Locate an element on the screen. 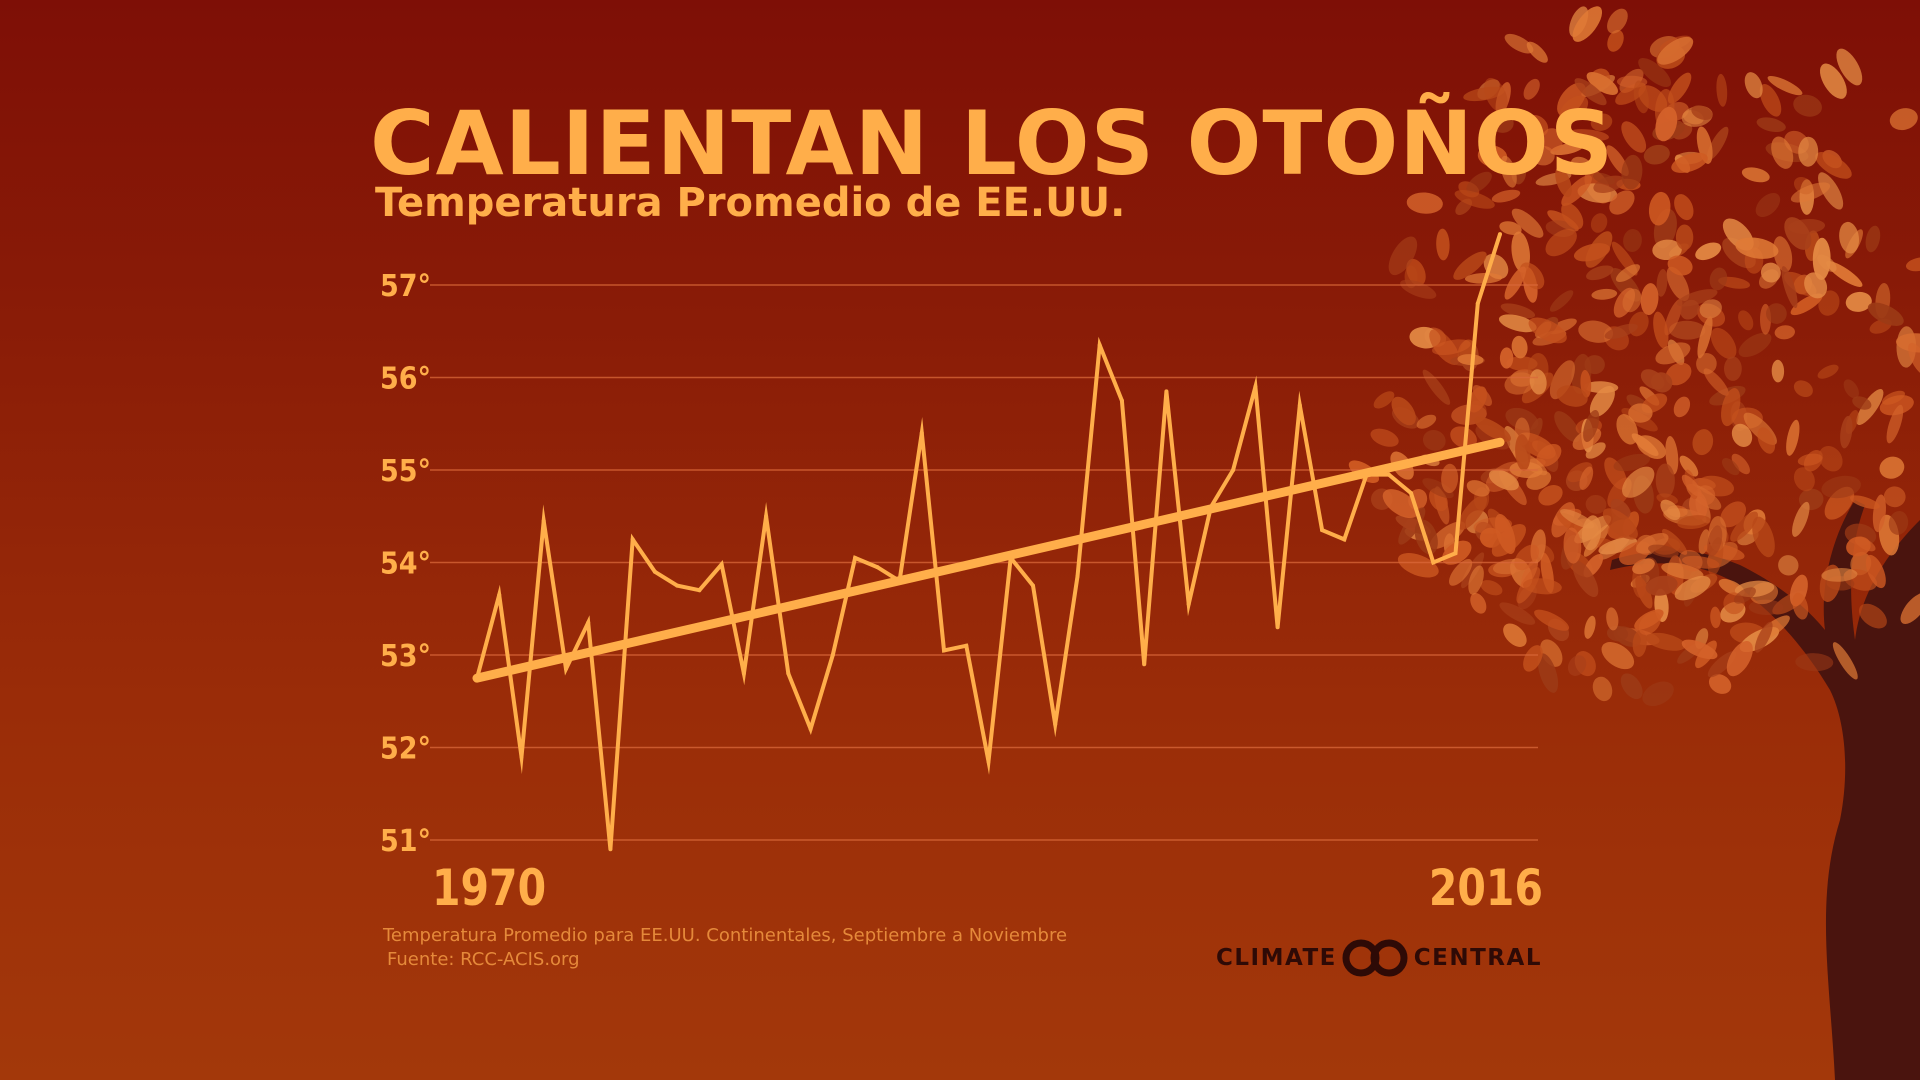 This screenshot has height=1080, width=1920. chart-title: CALIENTAN LOS OTOÑOS is located at coordinates (992, 143).